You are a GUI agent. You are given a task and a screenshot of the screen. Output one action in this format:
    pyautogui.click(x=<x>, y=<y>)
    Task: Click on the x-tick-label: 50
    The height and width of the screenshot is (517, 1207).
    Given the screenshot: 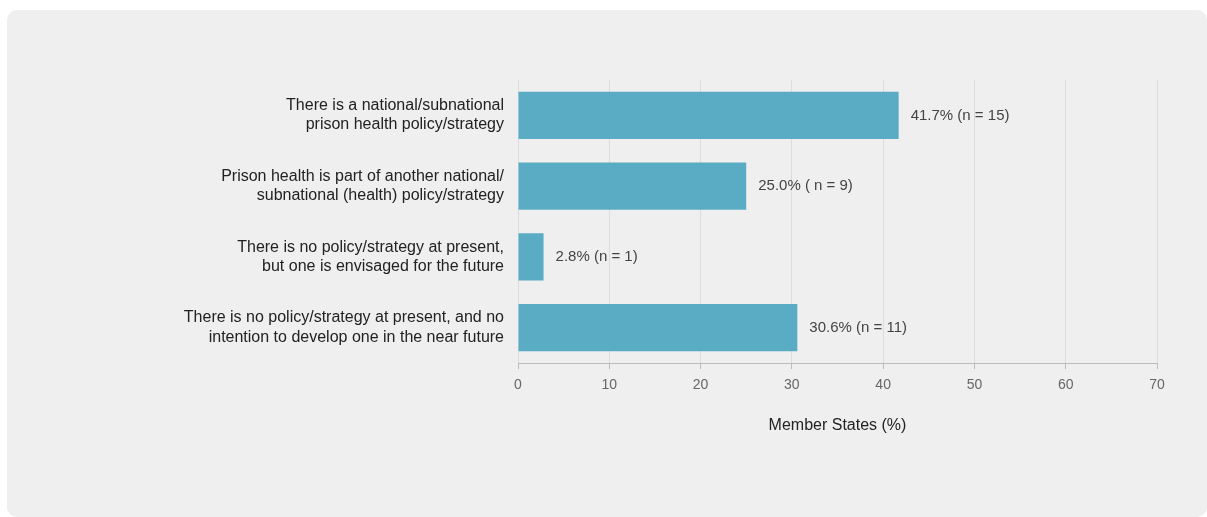 What is the action you would take?
    pyautogui.click(x=974, y=384)
    